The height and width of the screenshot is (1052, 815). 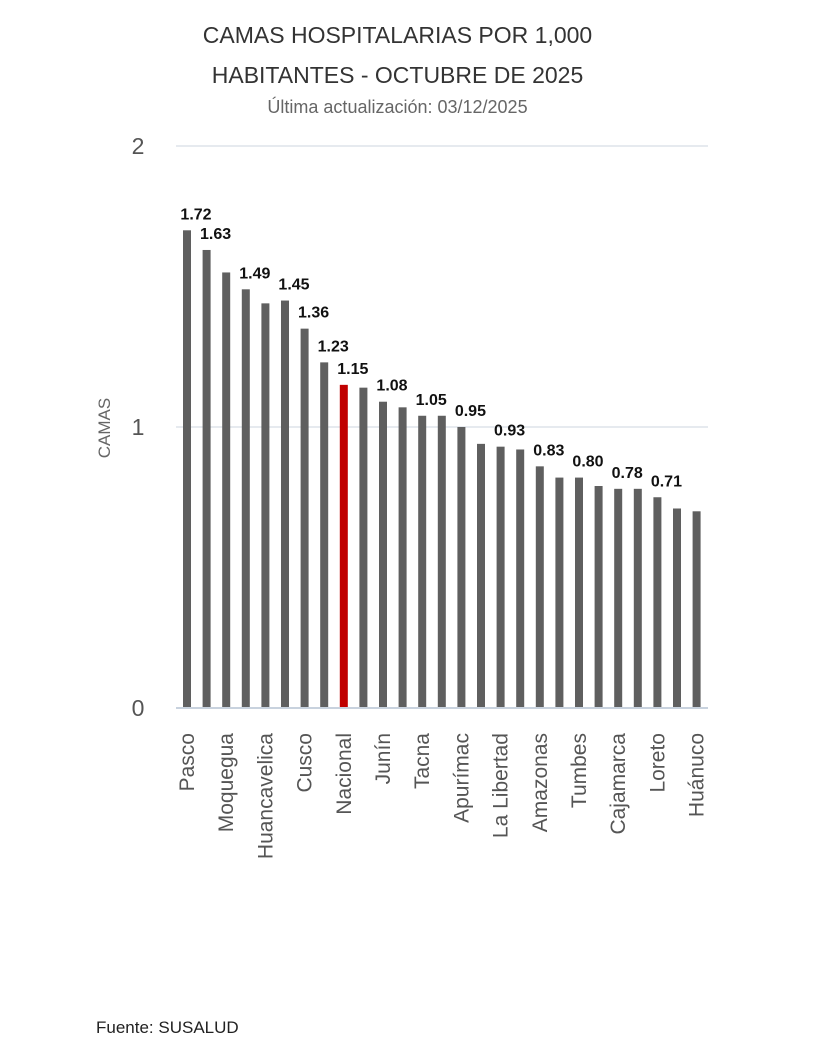 I want to click on data-label-20: 0.80, so click(x=587, y=462).